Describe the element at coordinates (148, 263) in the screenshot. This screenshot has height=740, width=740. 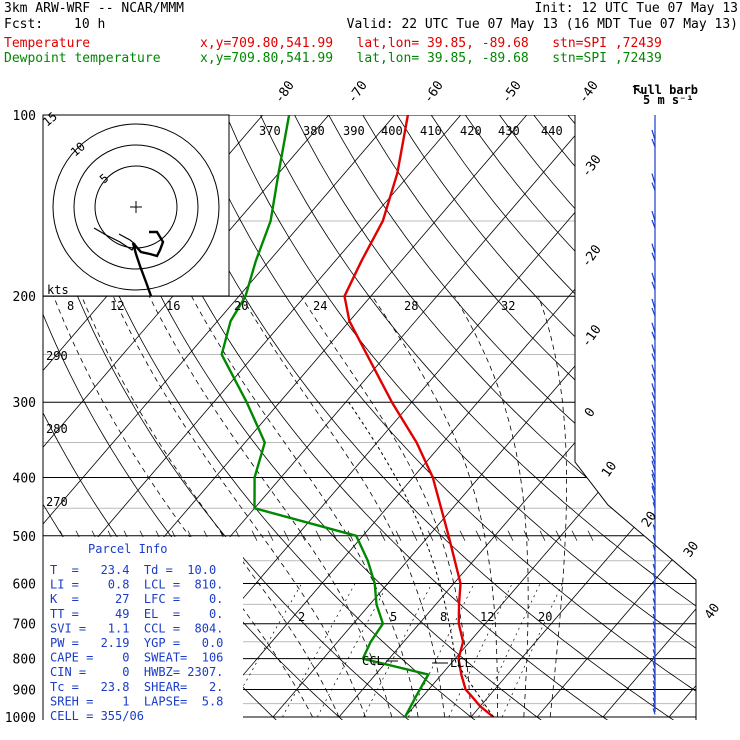
I see `hodograph-trace` at that location.